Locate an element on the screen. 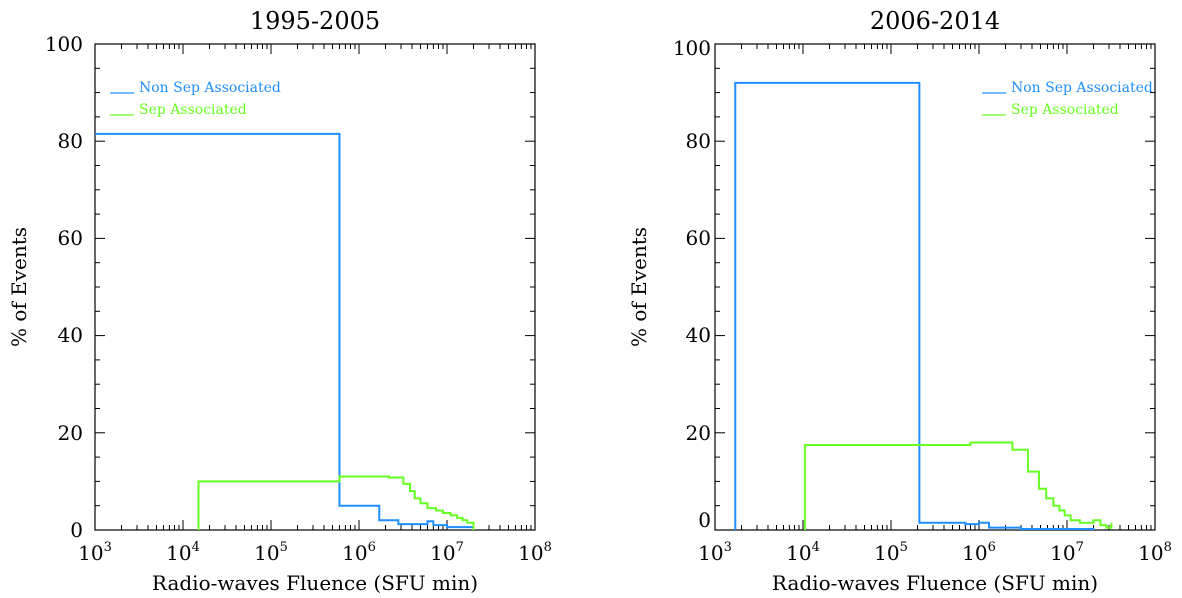  chart-title: 1995-2005 is located at coordinates (315, 21).